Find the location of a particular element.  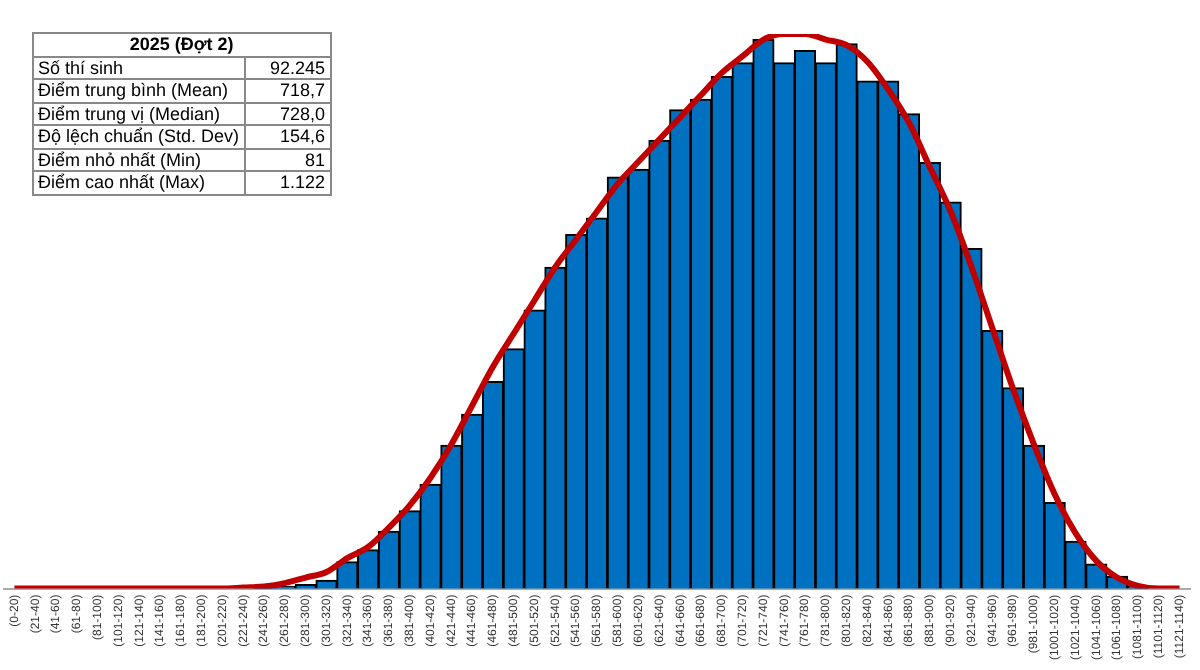

annotation: 728,0 is located at coordinates (287, 113).